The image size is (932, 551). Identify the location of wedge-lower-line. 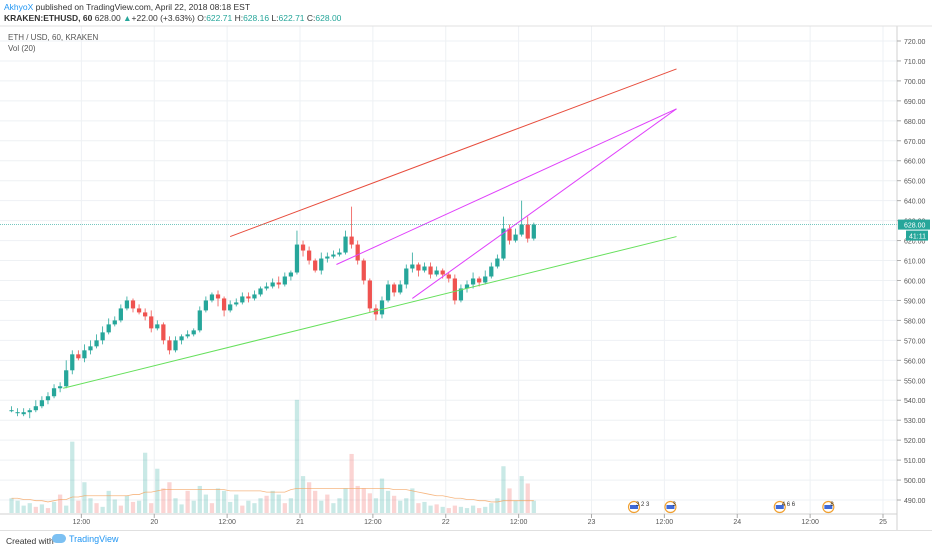
(544, 203).